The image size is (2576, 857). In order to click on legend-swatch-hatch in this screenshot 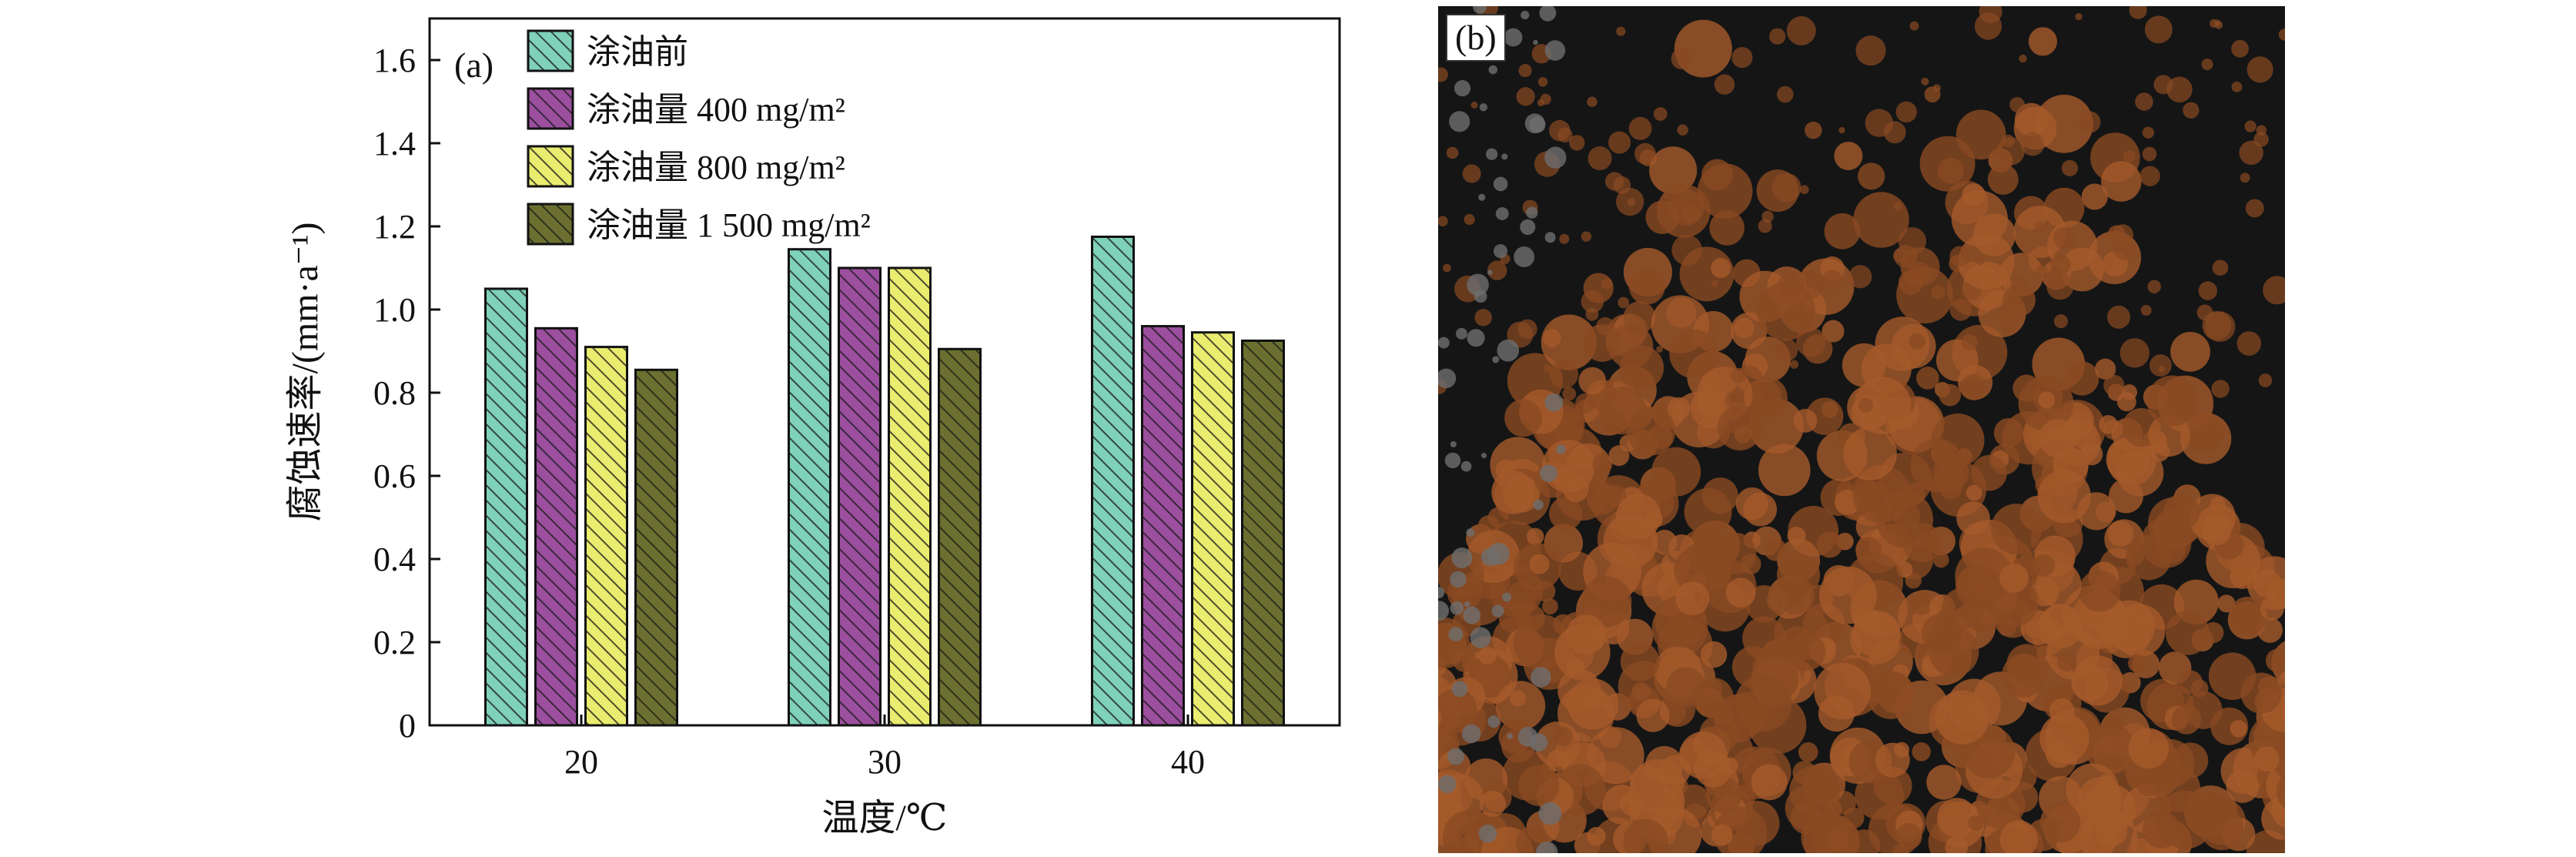, I will do `click(550, 109)`.